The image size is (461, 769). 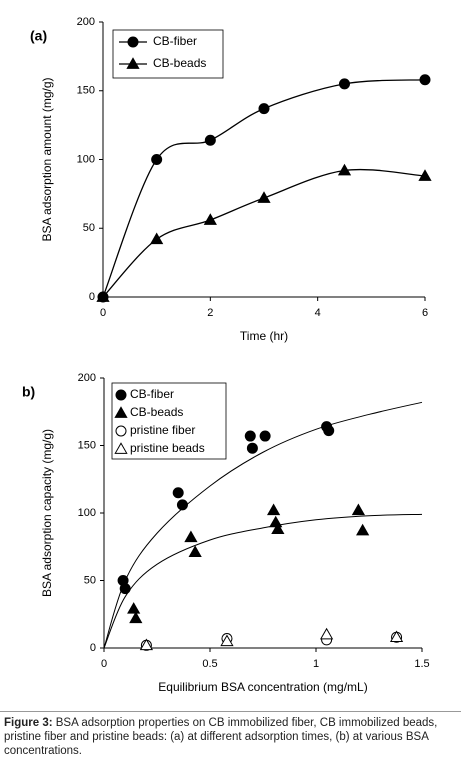 I want to click on y-axis-title: BSA adsorption capacity (mg/g), so click(x=47, y=513).